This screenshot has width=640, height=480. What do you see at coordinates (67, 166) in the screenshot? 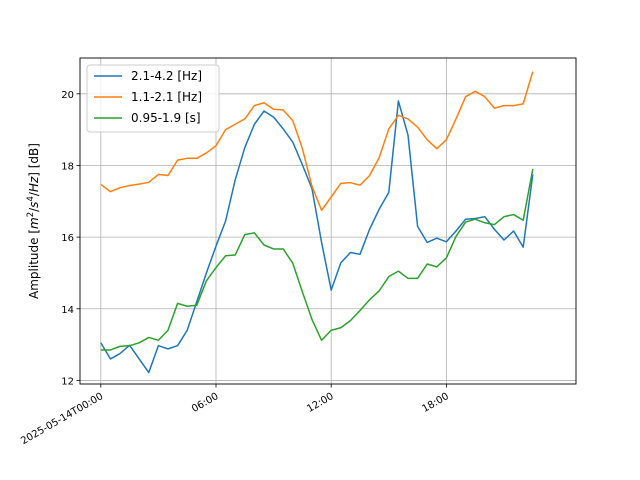
I see `y-tick-label: 18` at bounding box center [67, 166].